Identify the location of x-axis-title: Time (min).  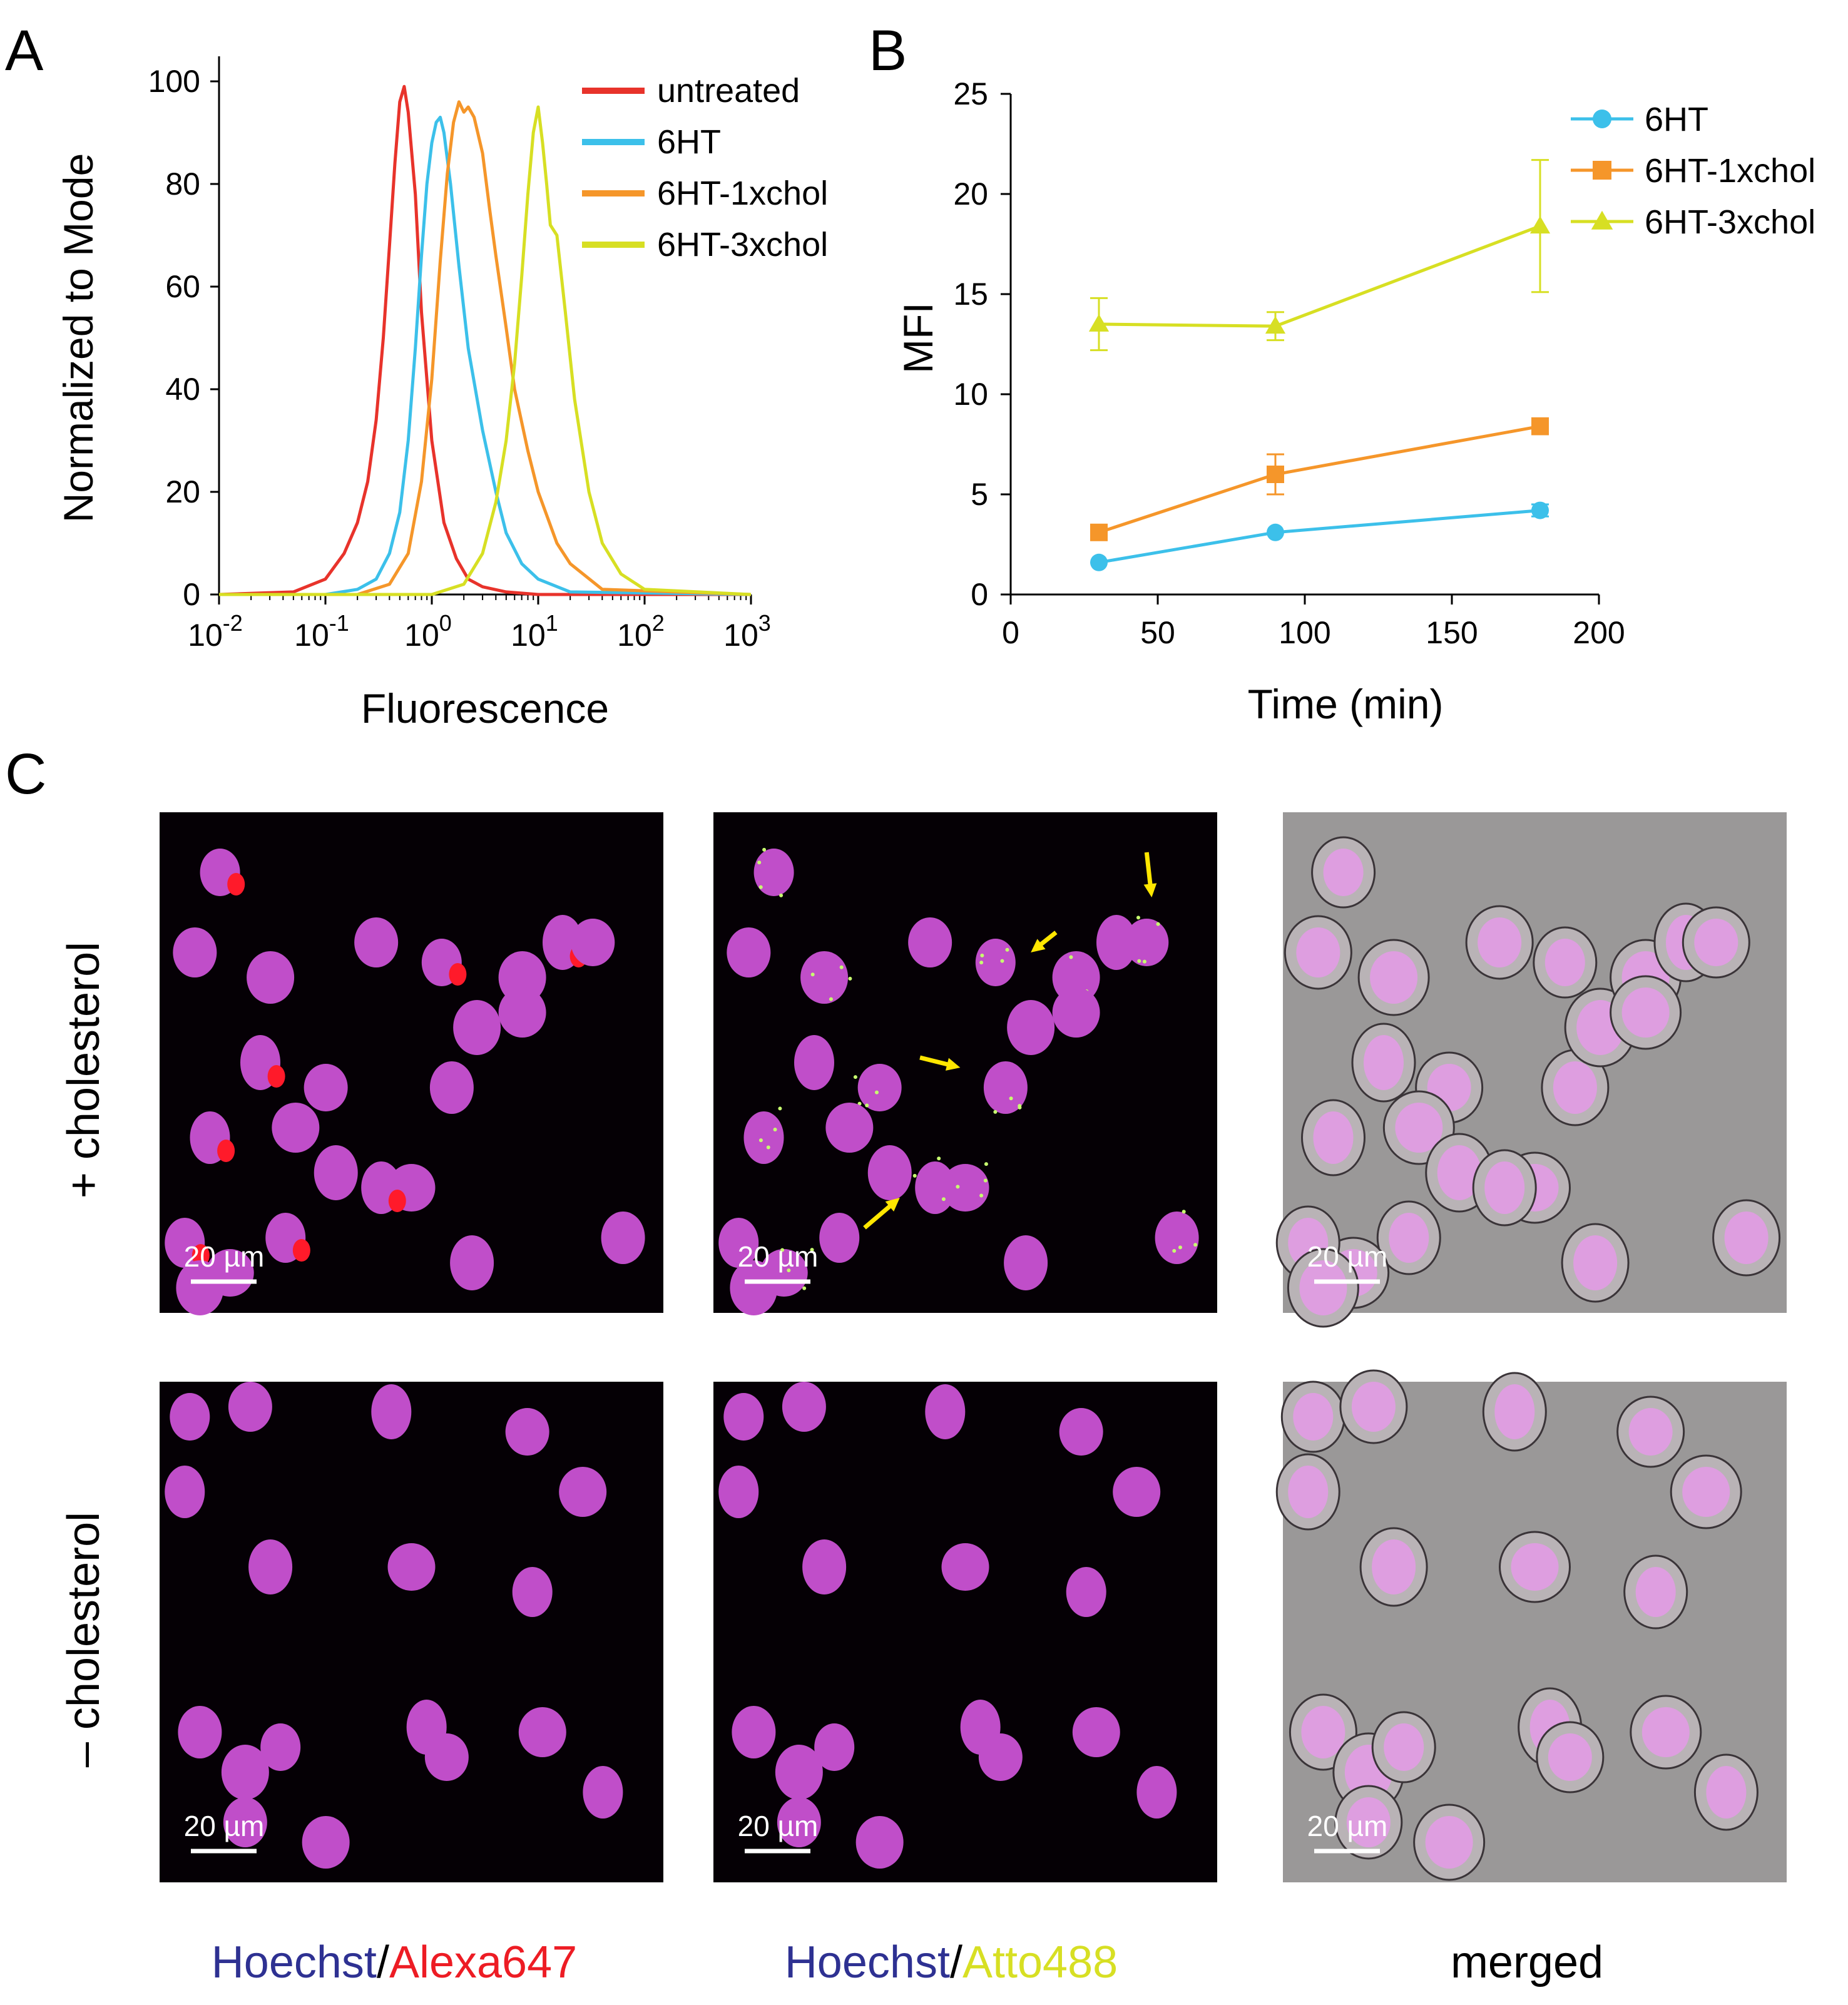
(1346, 704).